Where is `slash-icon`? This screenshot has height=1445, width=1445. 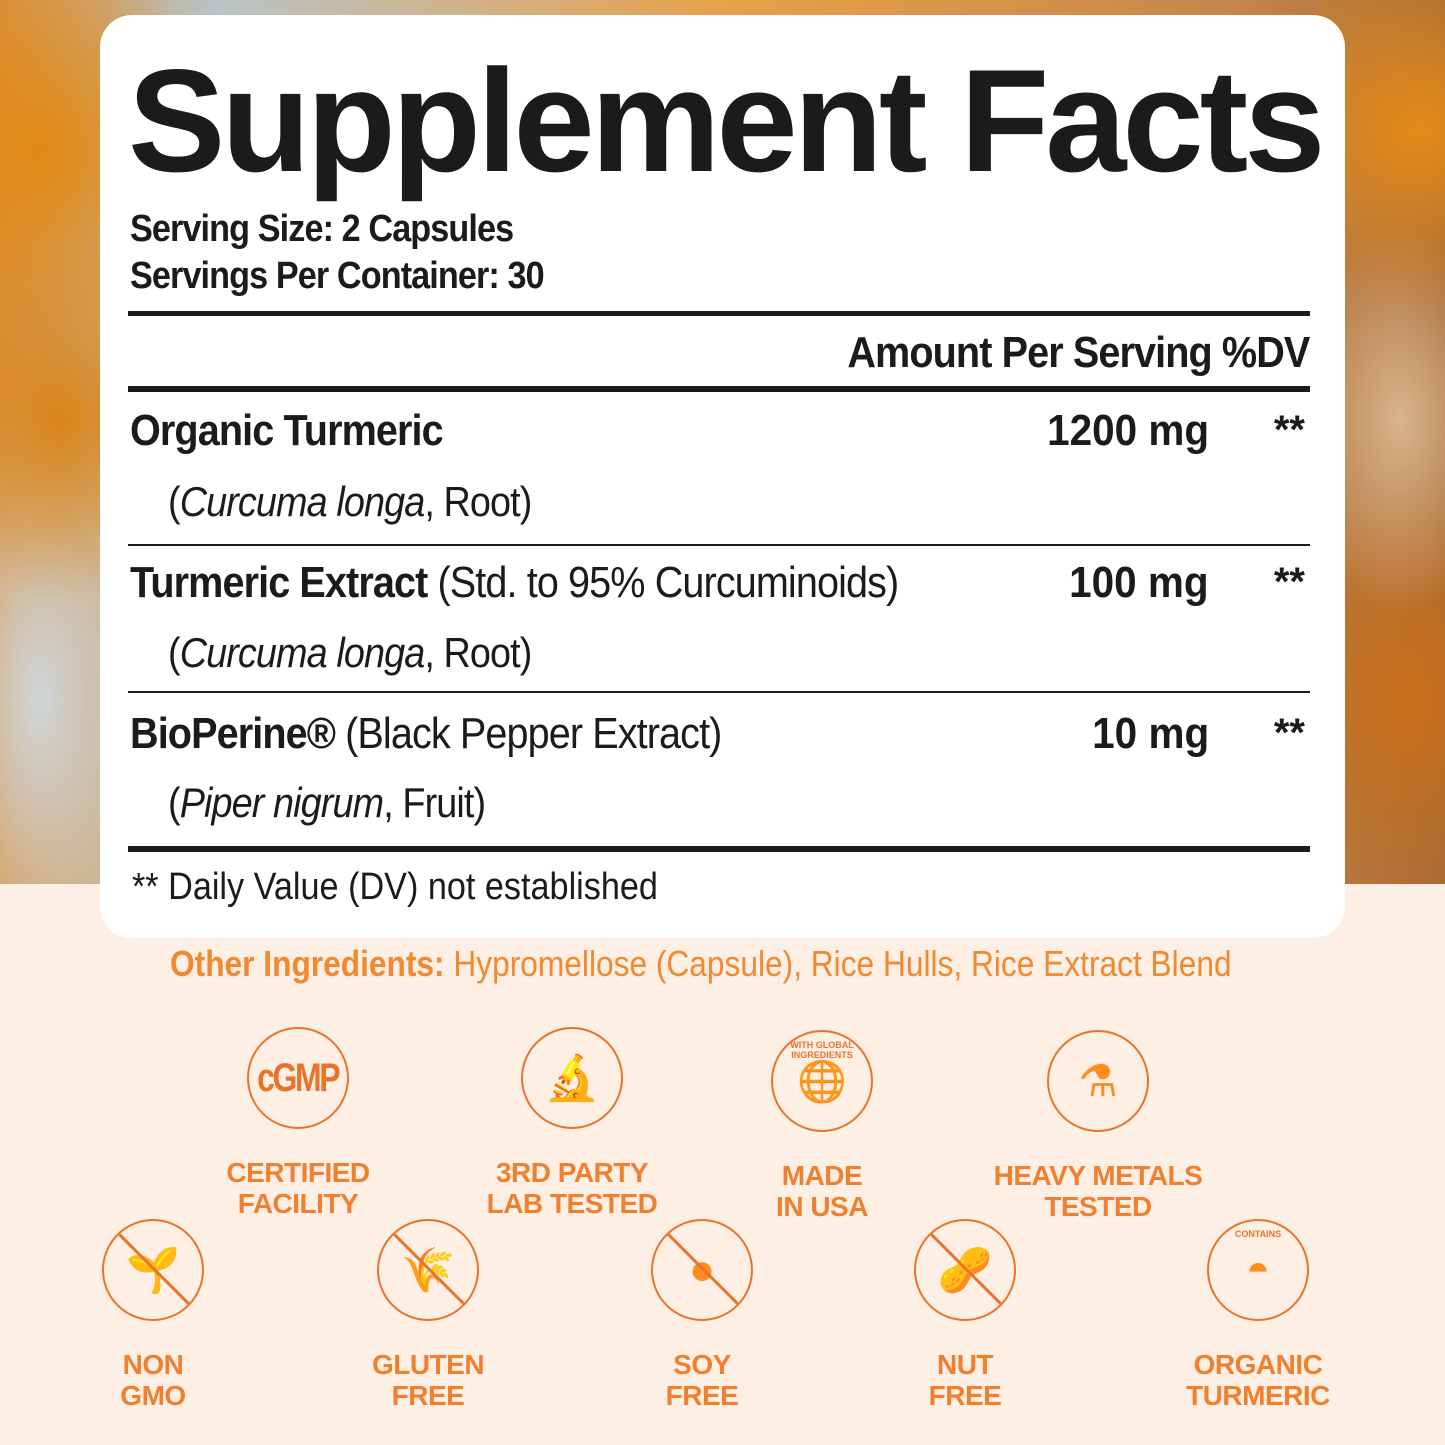
slash-icon is located at coordinates (705, 1271).